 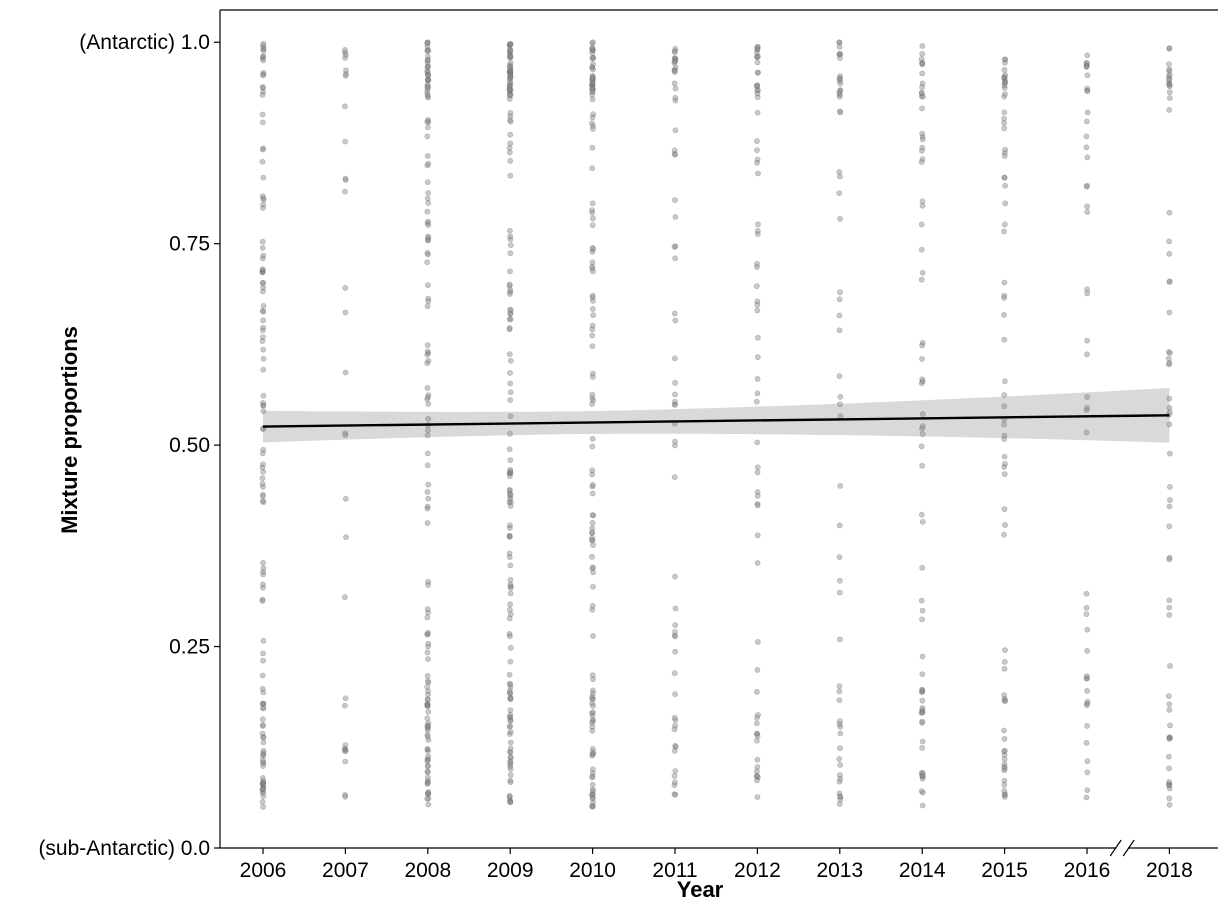 I want to click on x-tick-label: 2012, so click(x=757, y=870).